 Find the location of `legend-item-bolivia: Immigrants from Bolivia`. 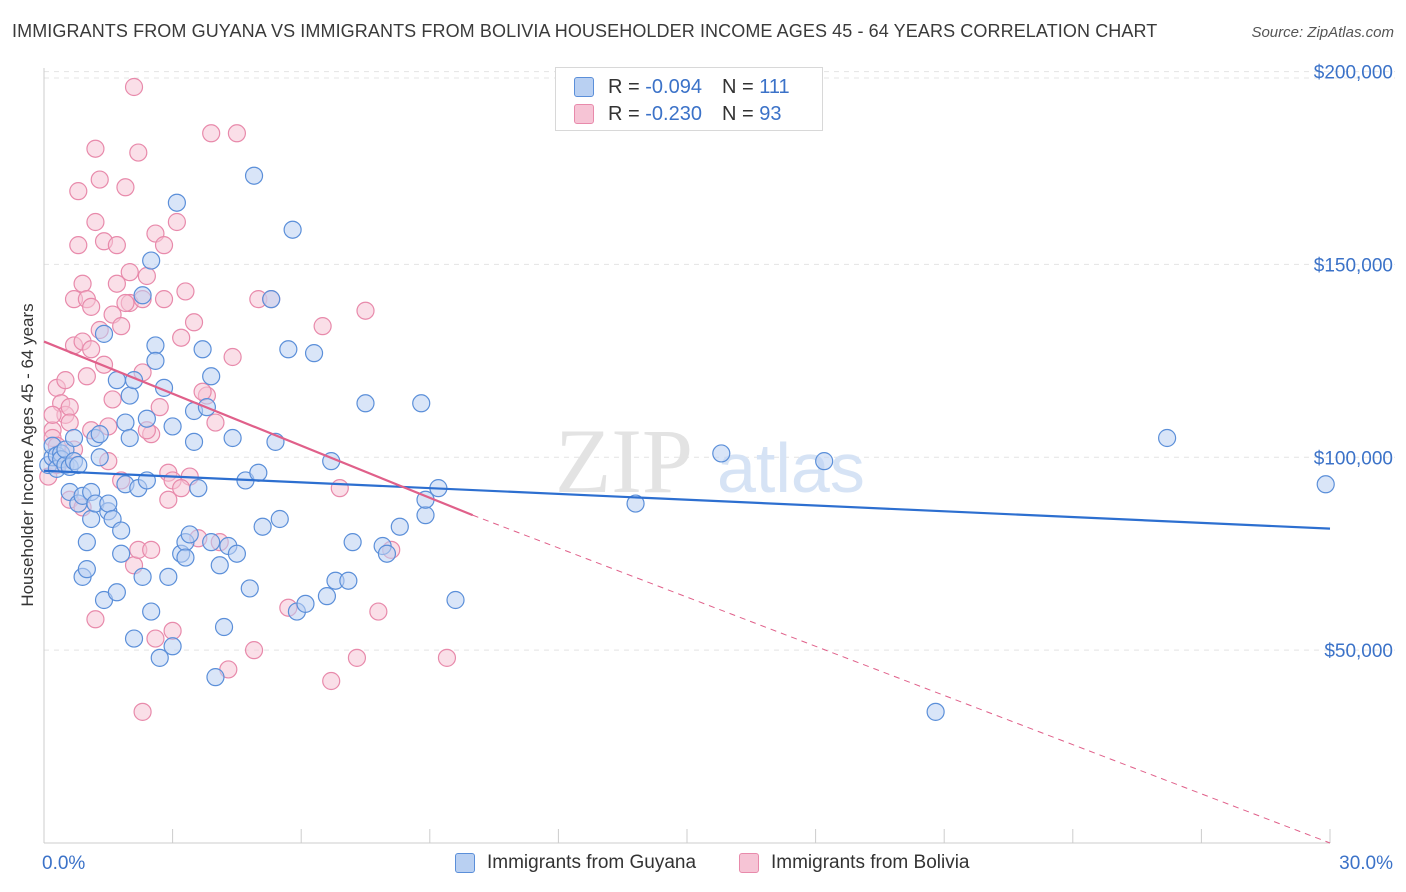

legend-item-bolivia: Immigrants from Bolivia is located at coordinates (854, 863).